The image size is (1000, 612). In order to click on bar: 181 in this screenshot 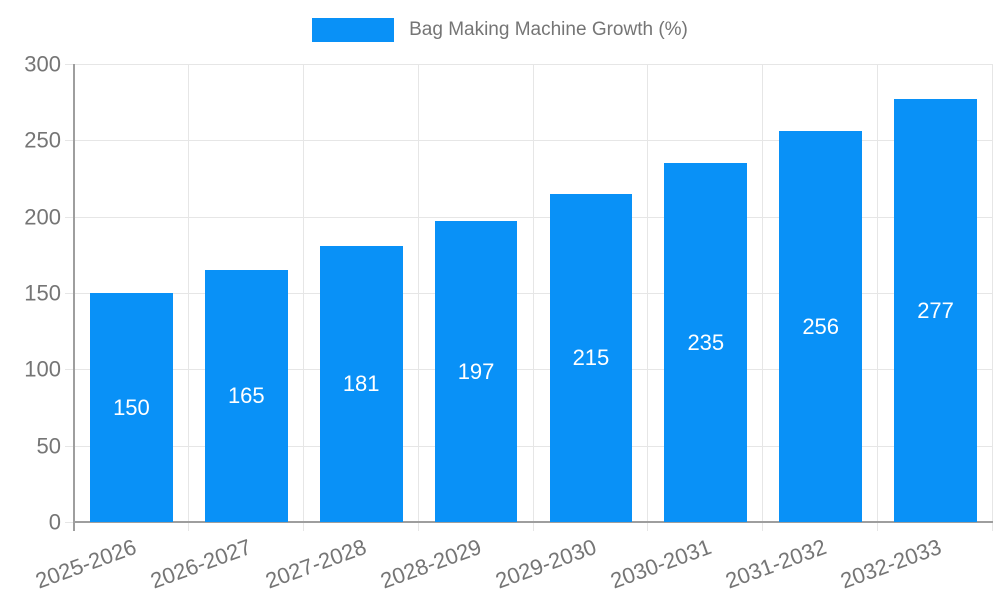, I will do `click(361, 383)`.